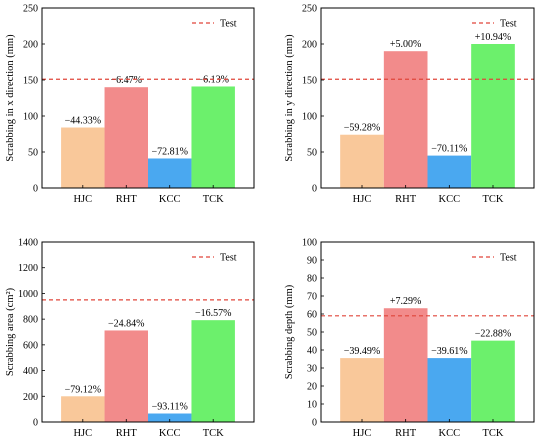 Image resolution: width=550 pixels, height=437 pixels. What do you see at coordinates (28, 268) in the screenshot?
I see `y-tick-label: 1200` at bounding box center [28, 268].